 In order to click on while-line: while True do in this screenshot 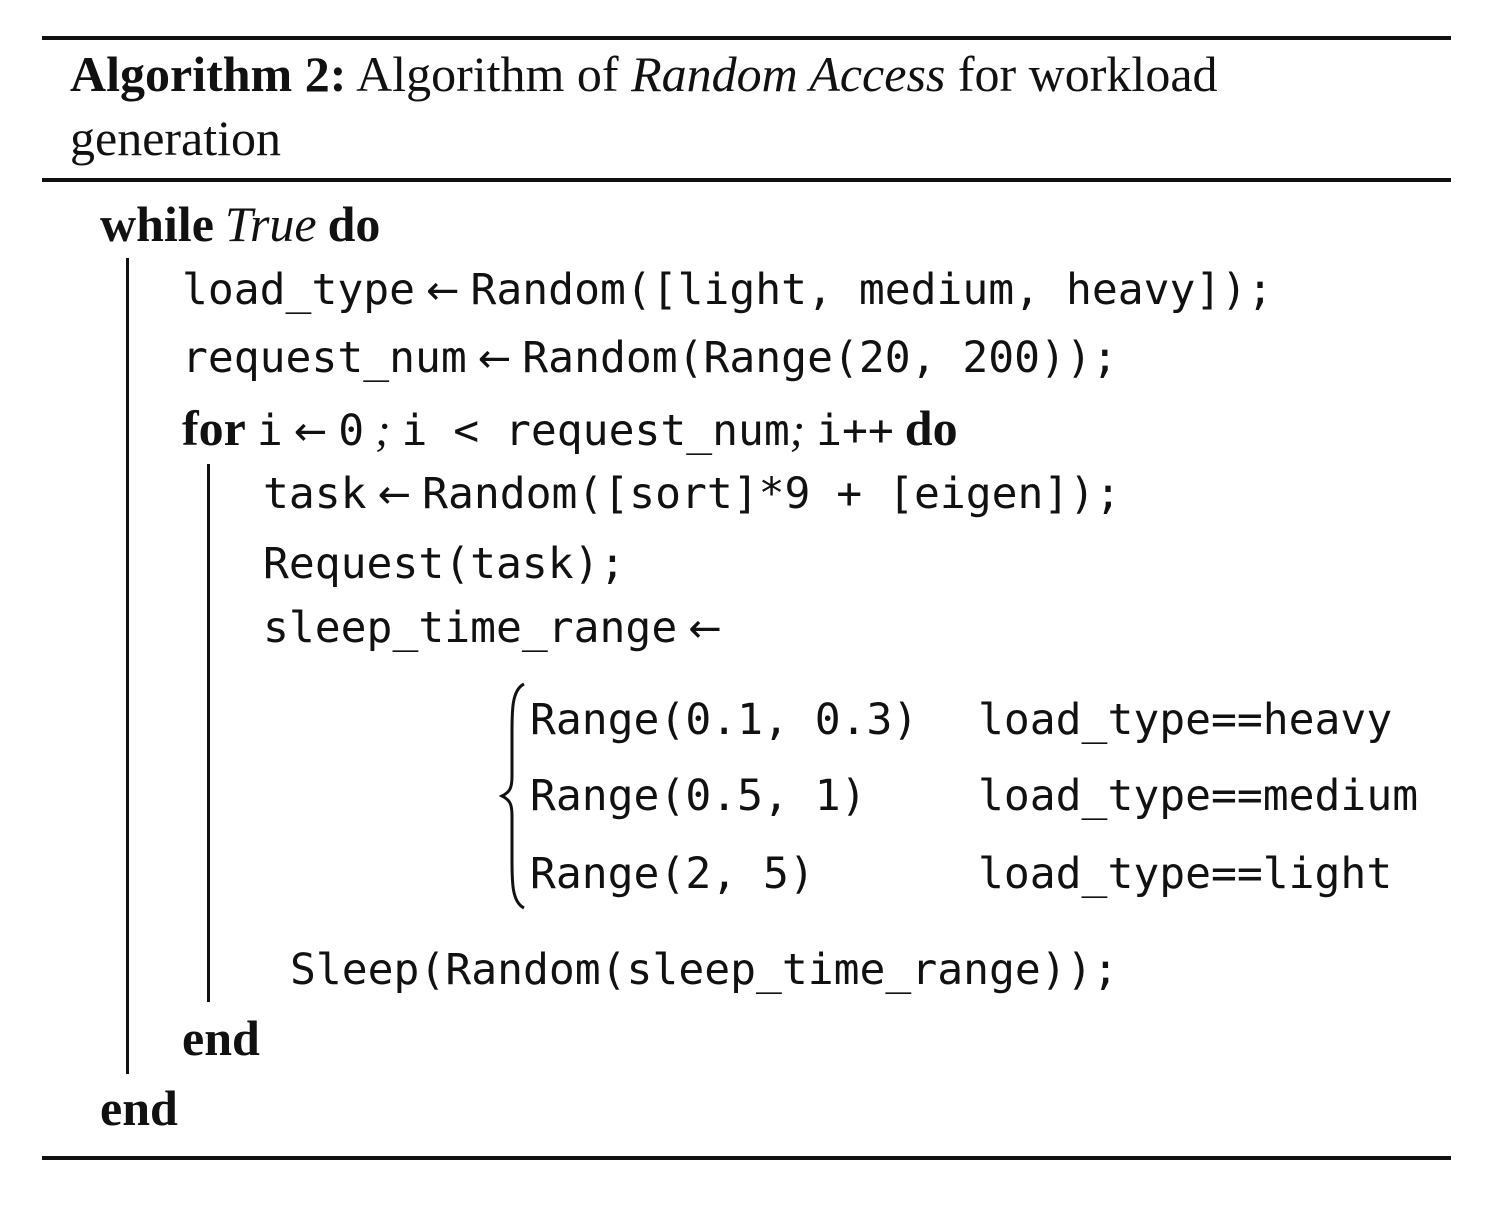, I will do `click(240, 225)`.